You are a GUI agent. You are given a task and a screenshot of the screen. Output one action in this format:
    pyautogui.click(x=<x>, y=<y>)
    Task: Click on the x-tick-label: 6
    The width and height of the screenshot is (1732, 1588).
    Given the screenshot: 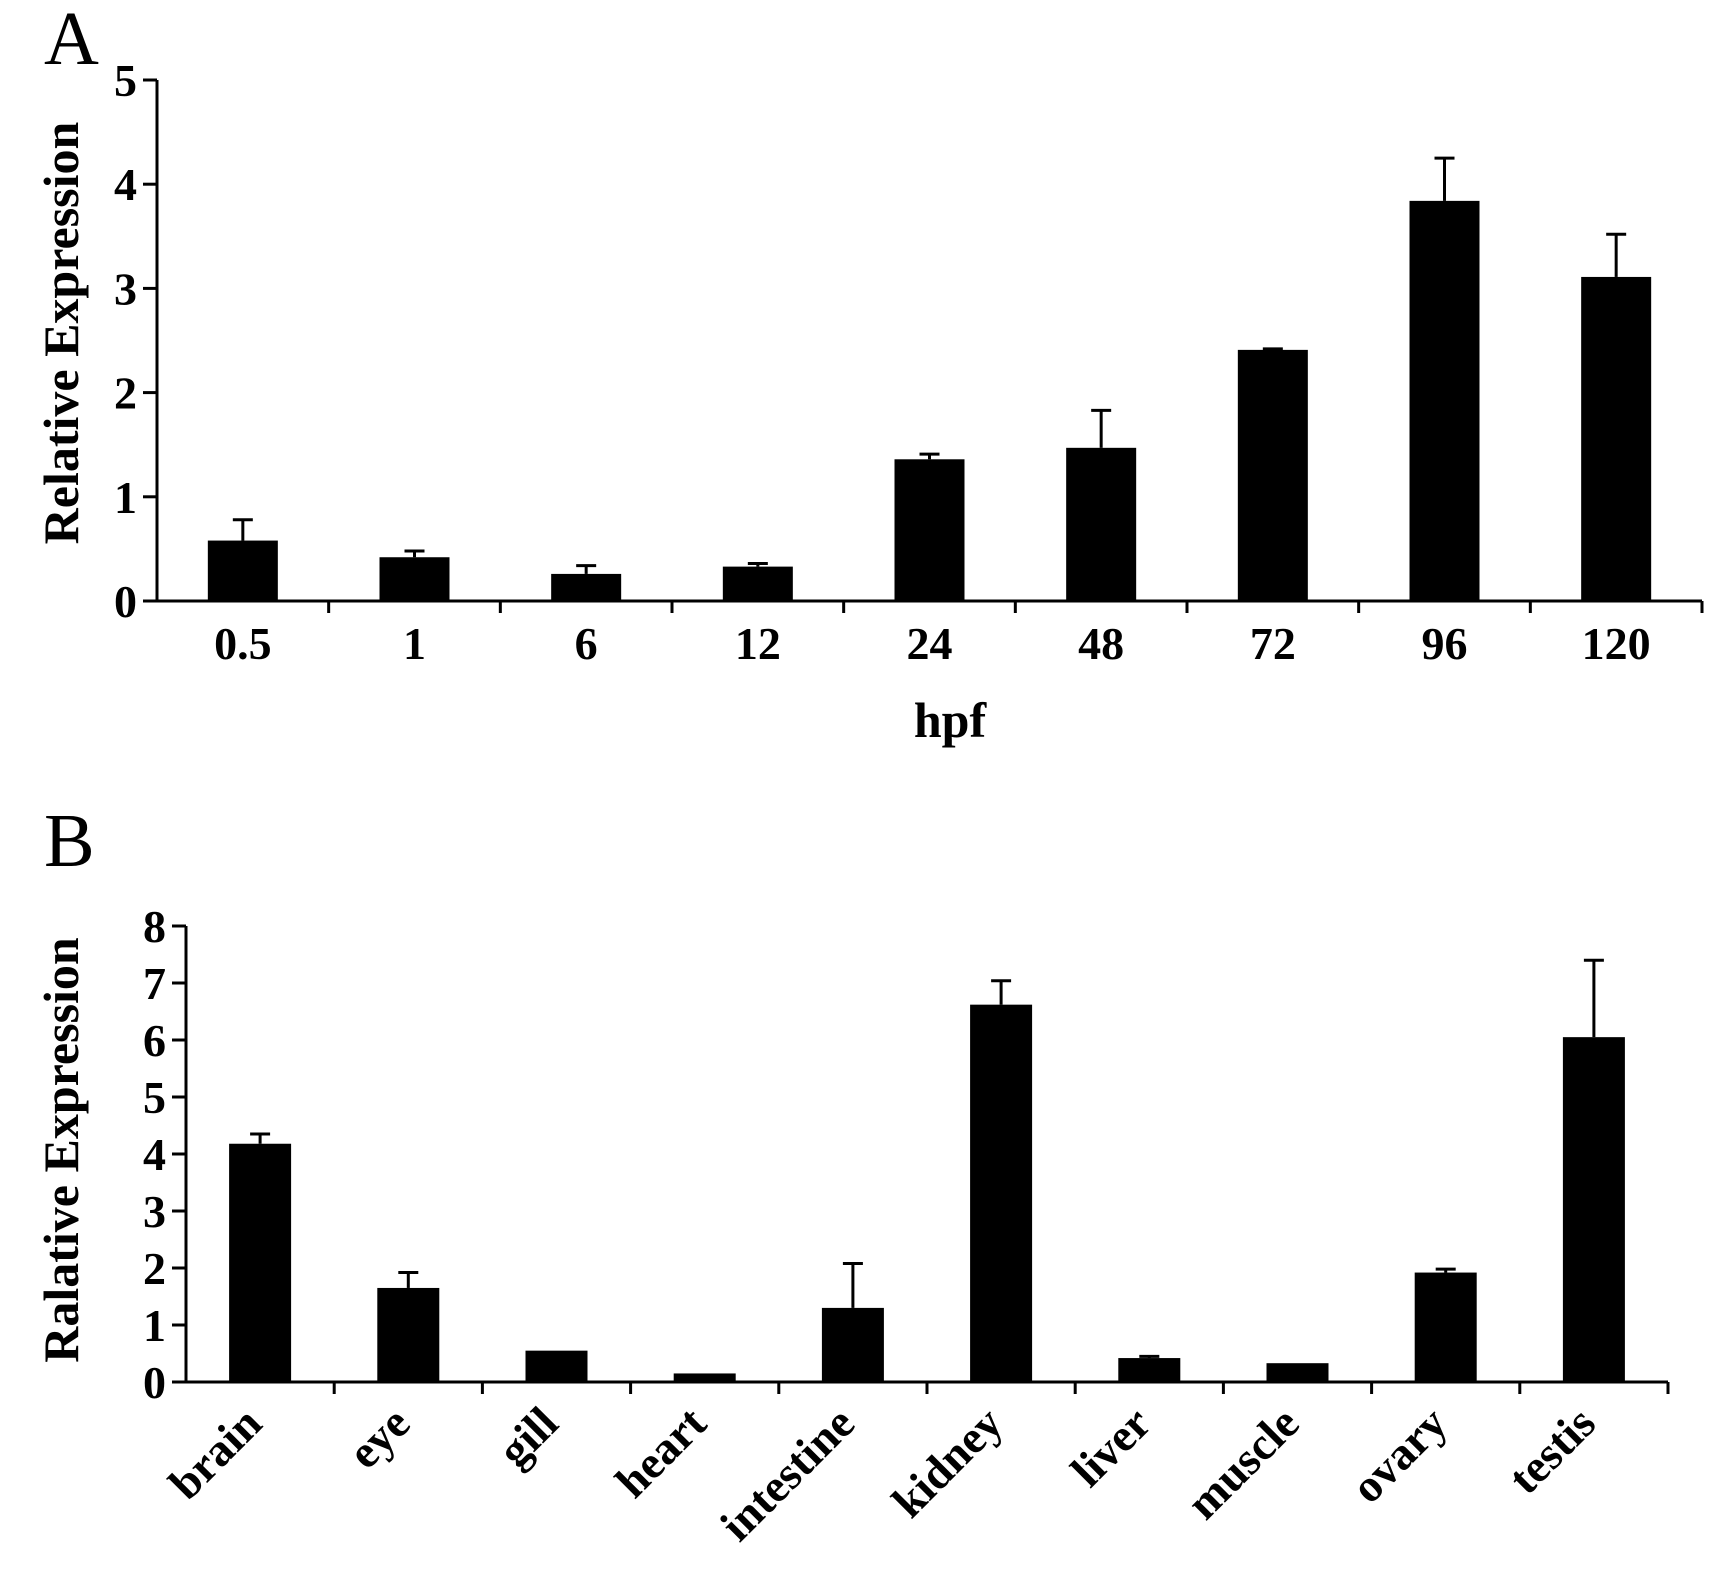 What is the action you would take?
    pyautogui.click(x=586, y=643)
    